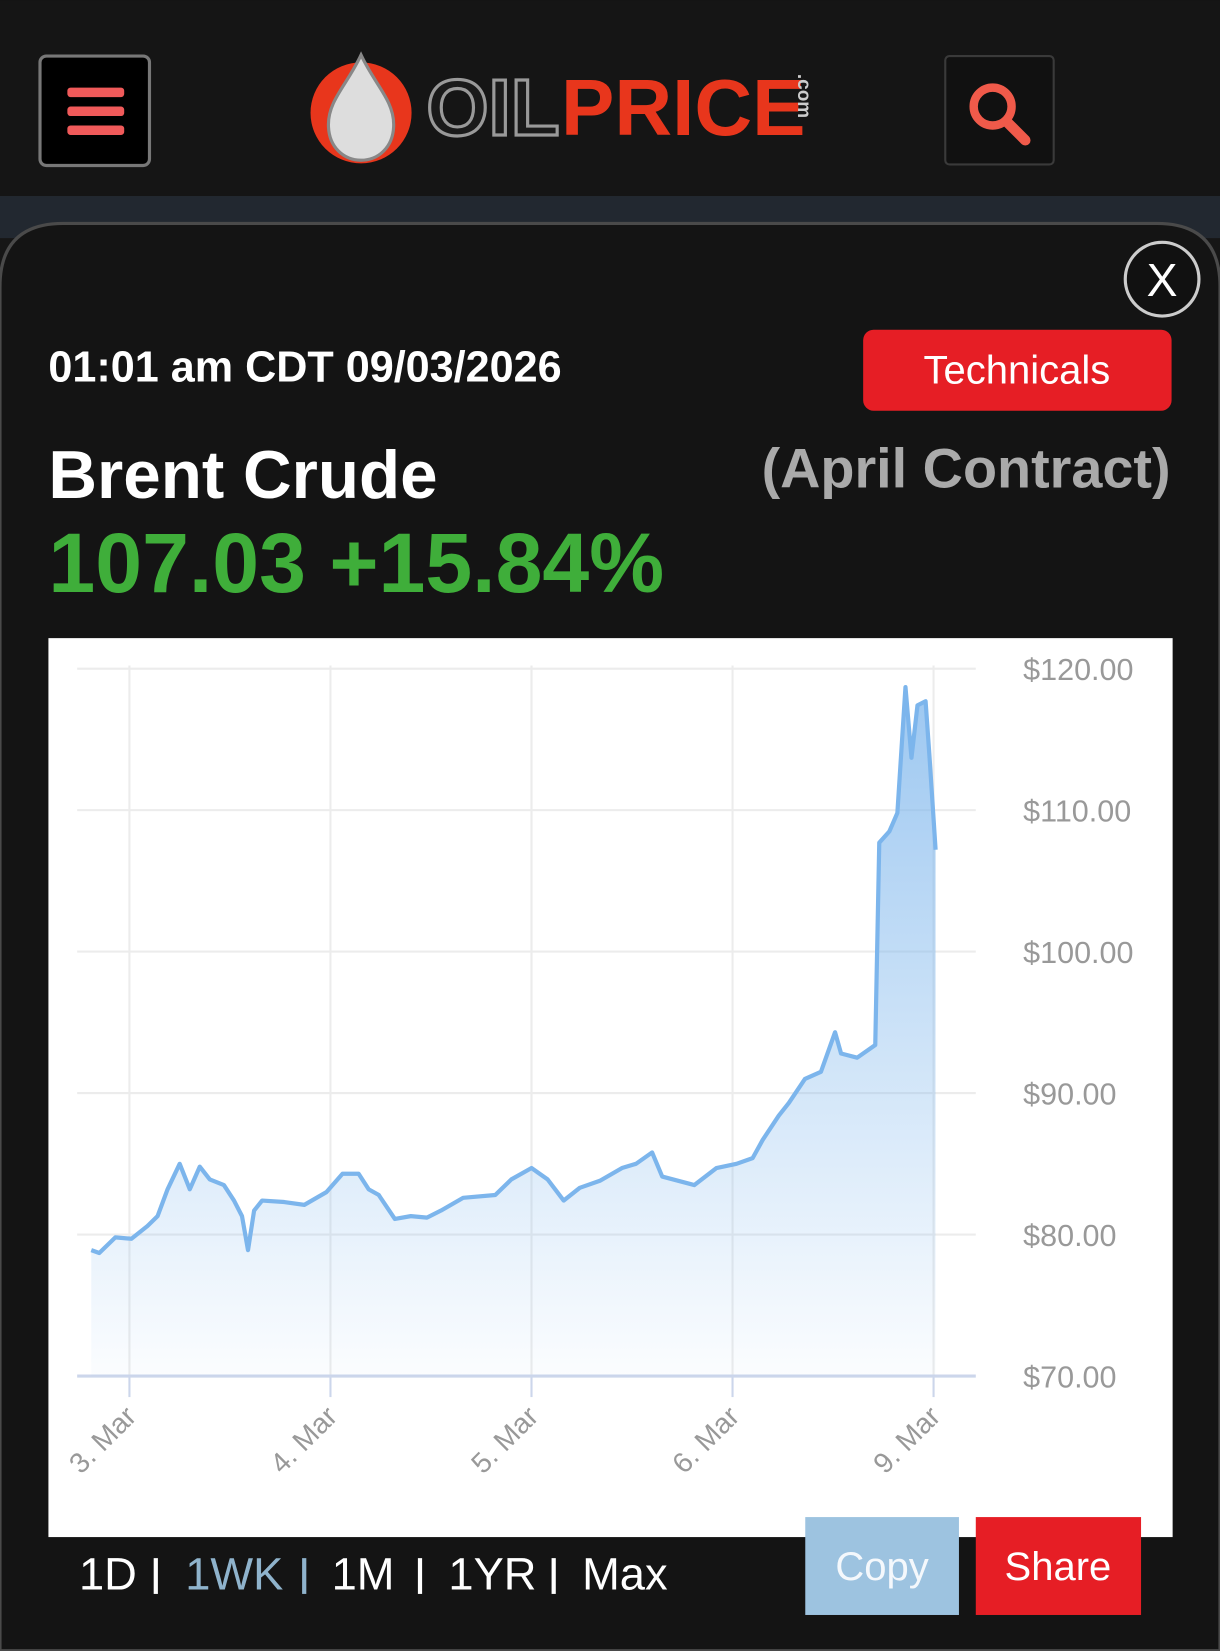 The width and height of the screenshot is (1220, 1651). I want to click on copy-button: Copy, so click(882, 1566).